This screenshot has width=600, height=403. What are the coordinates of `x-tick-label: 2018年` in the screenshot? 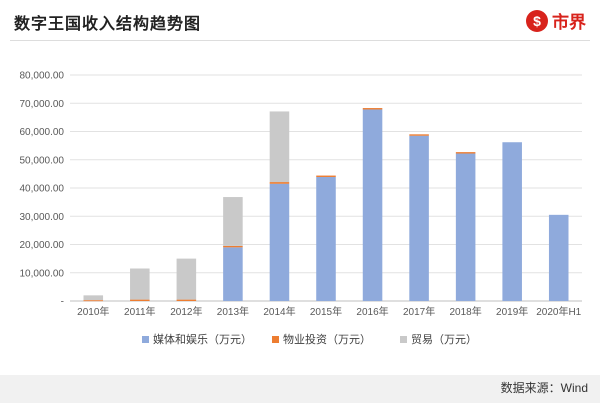 It's located at (466, 311).